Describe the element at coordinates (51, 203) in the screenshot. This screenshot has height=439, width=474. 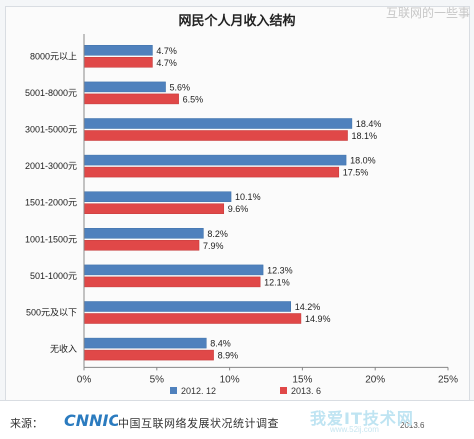
I see `category-label: 1501-2000元` at that location.